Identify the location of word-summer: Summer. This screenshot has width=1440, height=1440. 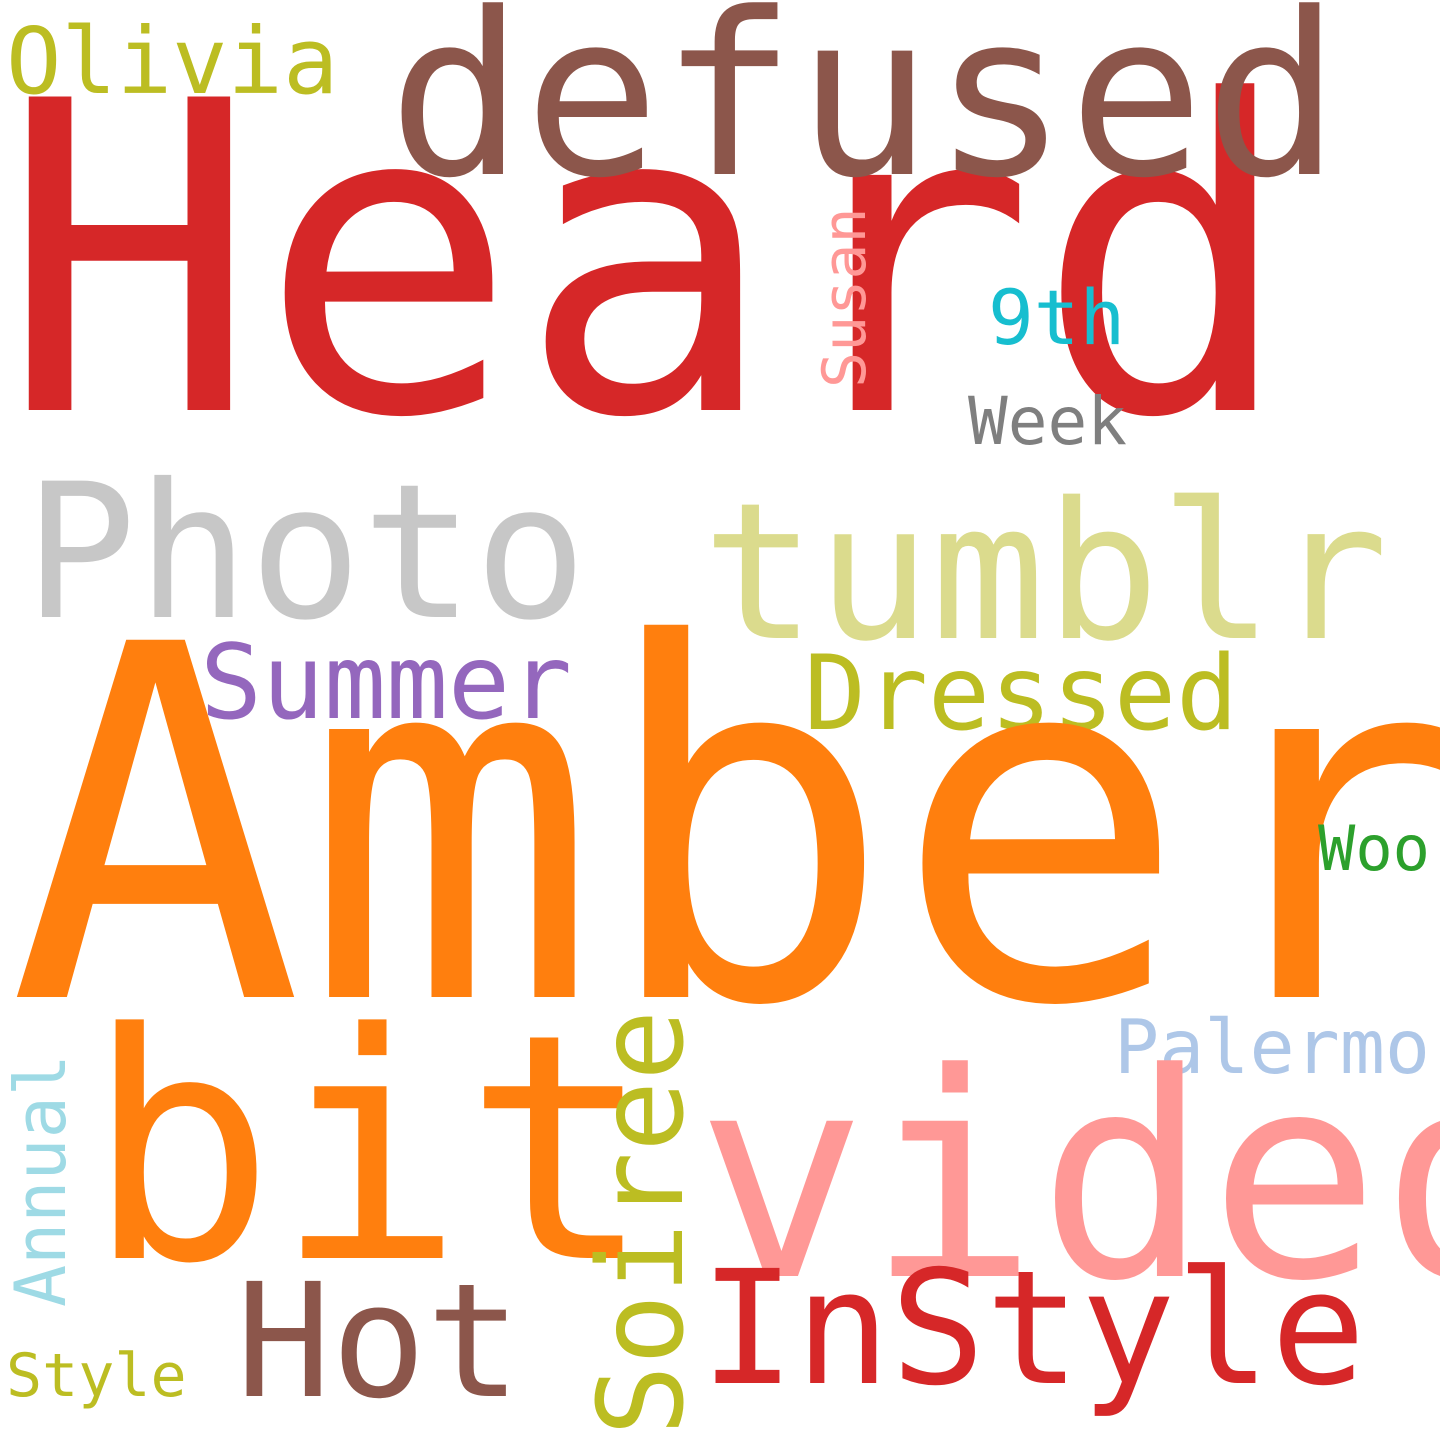
(386, 683).